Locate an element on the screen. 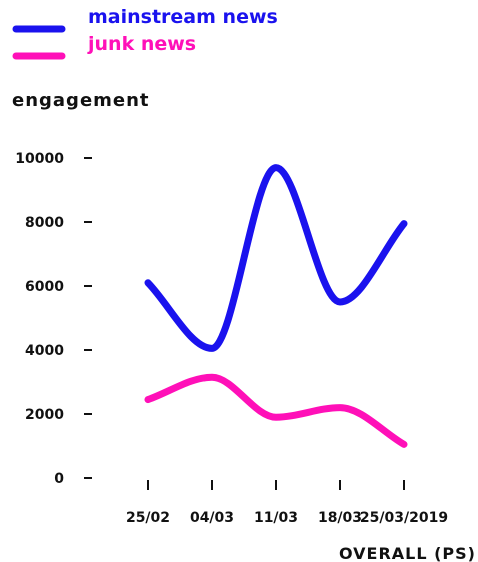 The image size is (478, 562). legend-label-0: mainstream news is located at coordinates (183, 17).